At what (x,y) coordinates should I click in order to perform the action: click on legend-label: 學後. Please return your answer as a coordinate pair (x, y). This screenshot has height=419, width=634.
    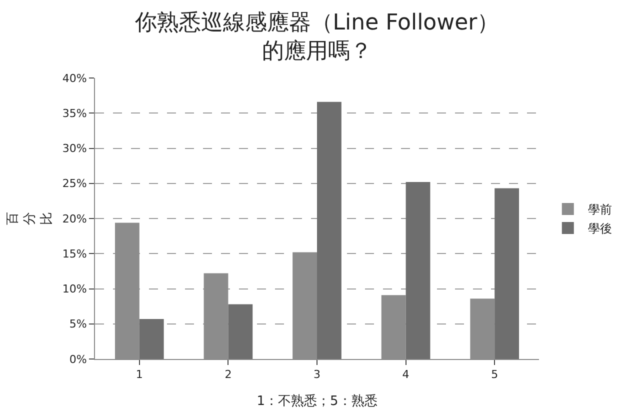
    Looking at the image, I should click on (600, 229).